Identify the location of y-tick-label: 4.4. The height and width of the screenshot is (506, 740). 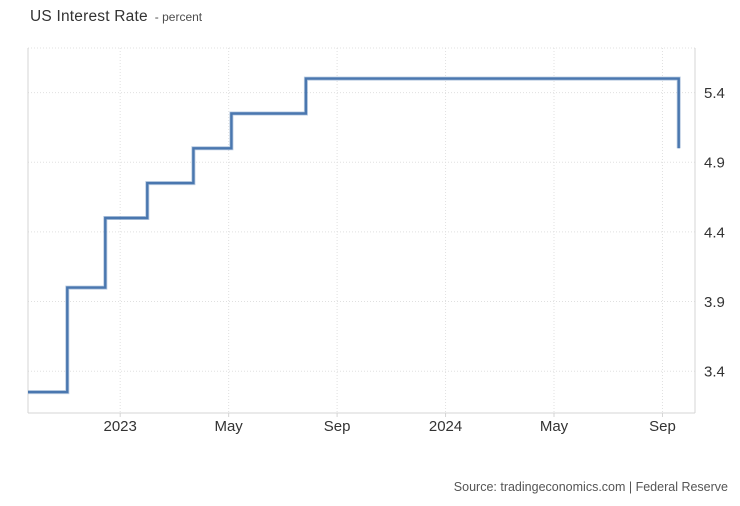
(714, 232).